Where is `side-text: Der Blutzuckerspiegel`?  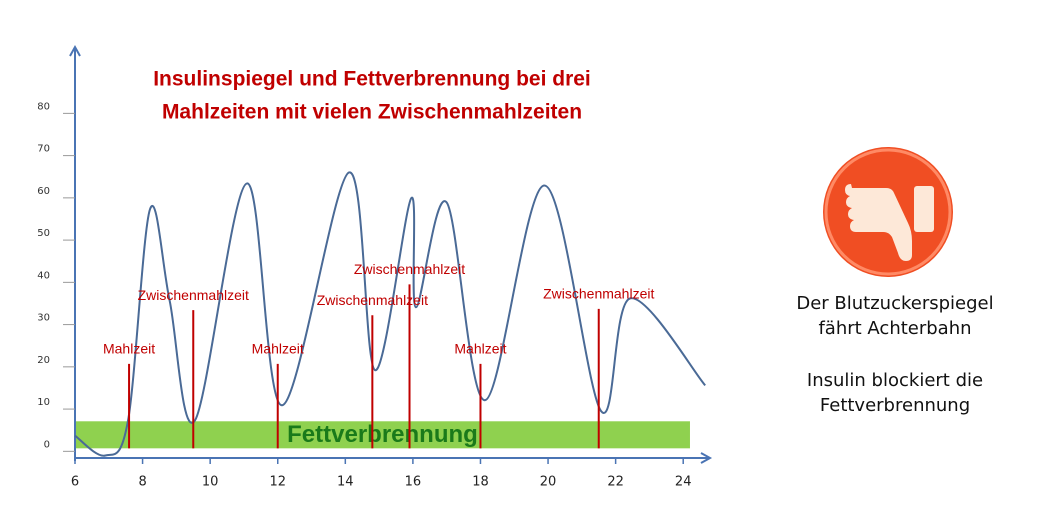 side-text: Der Blutzuckerspiegel is located at coordinates (894, 303).